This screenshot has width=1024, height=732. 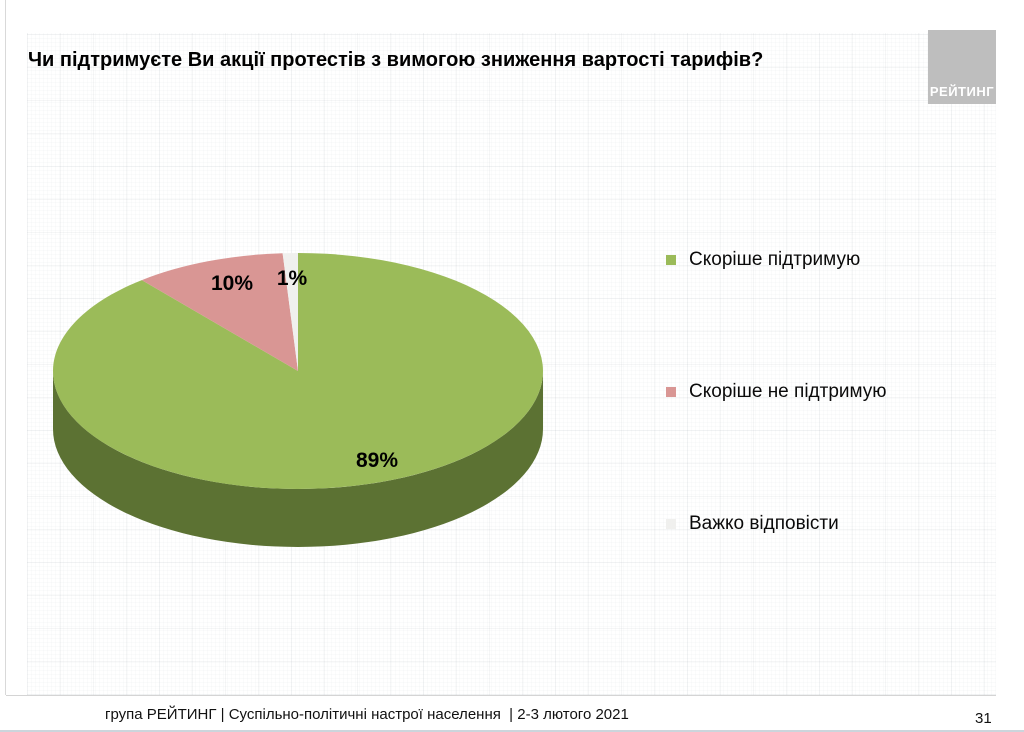 I want to click on legend-swatch-pink, so click(x=671, y=392).